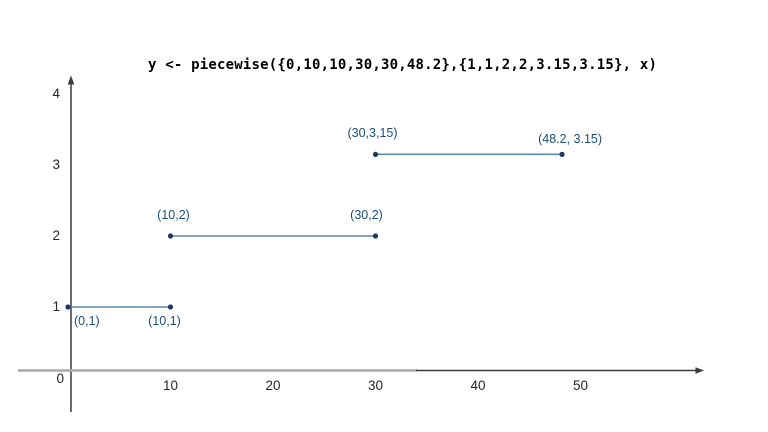 The image size is (768, 432). Describe the element at coordinates (56, 93) in the screenshot. I see `y-tick-label-4: 4` at that location.